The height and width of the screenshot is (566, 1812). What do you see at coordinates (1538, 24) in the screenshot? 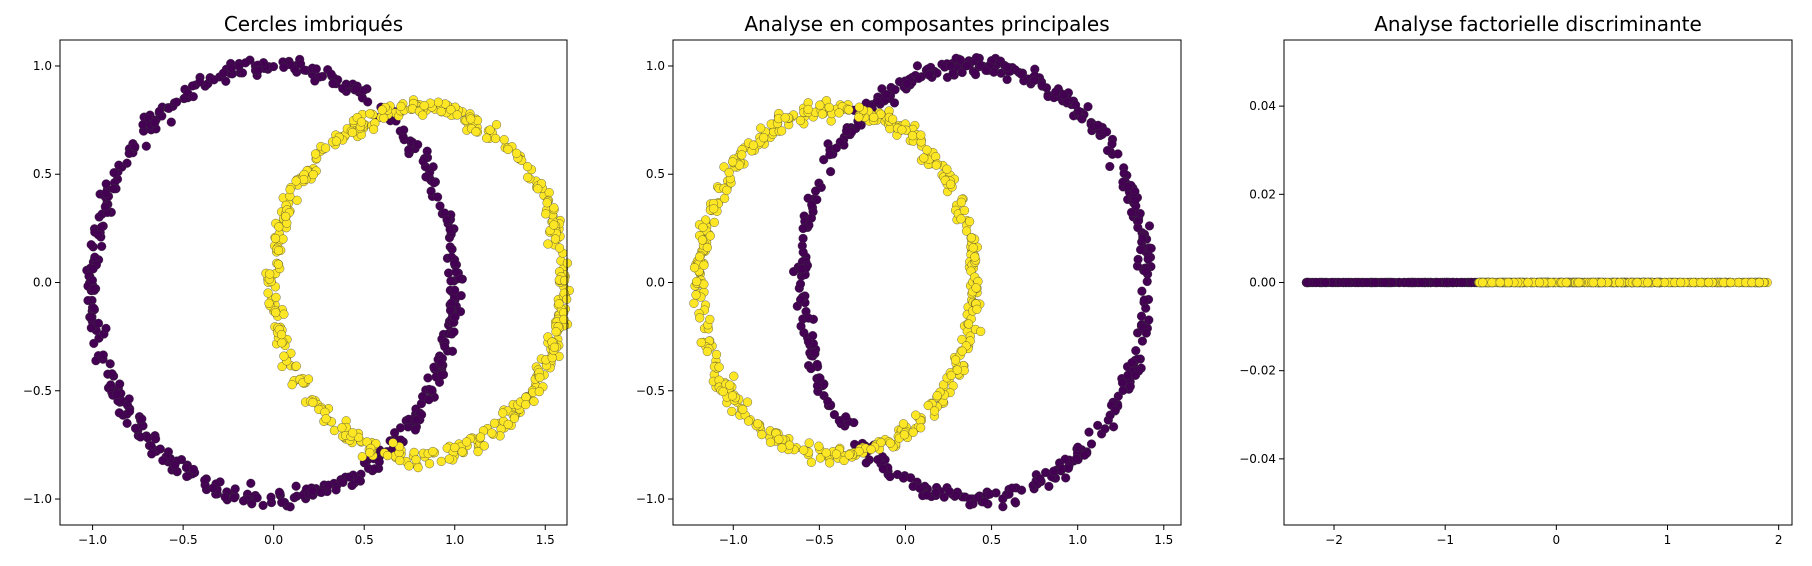
I see `chart-title: Analyse factorielle discriminante` at bounding box center [1538, 24].